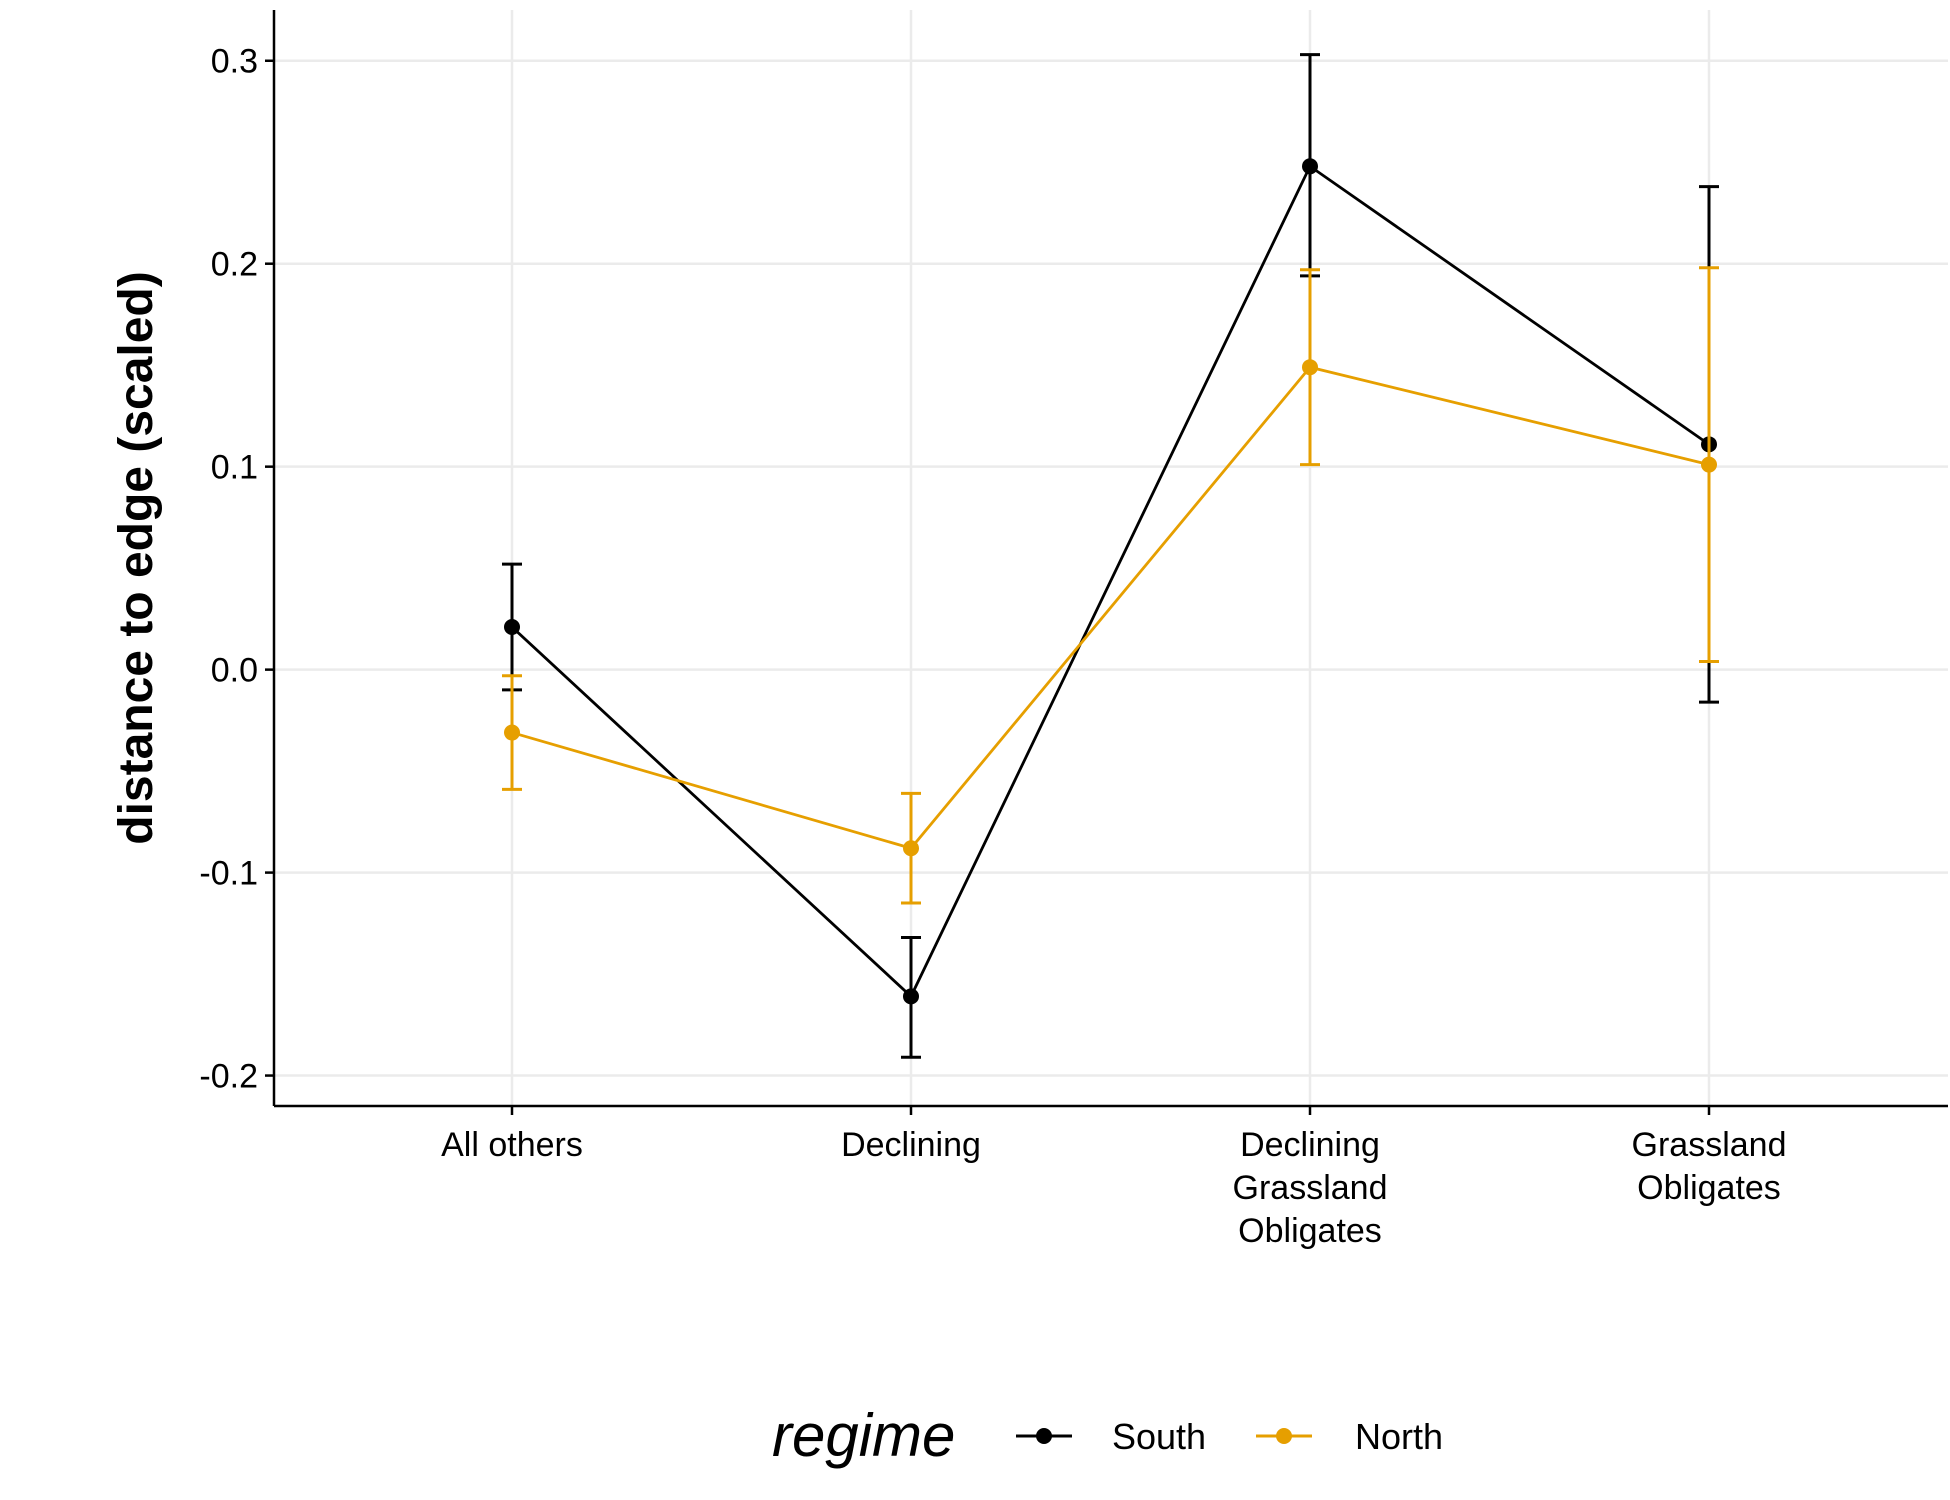 The image size is (1950, 1500). I want to click on x-tick-label: Grassland Obligates, so click(1709, 1166).